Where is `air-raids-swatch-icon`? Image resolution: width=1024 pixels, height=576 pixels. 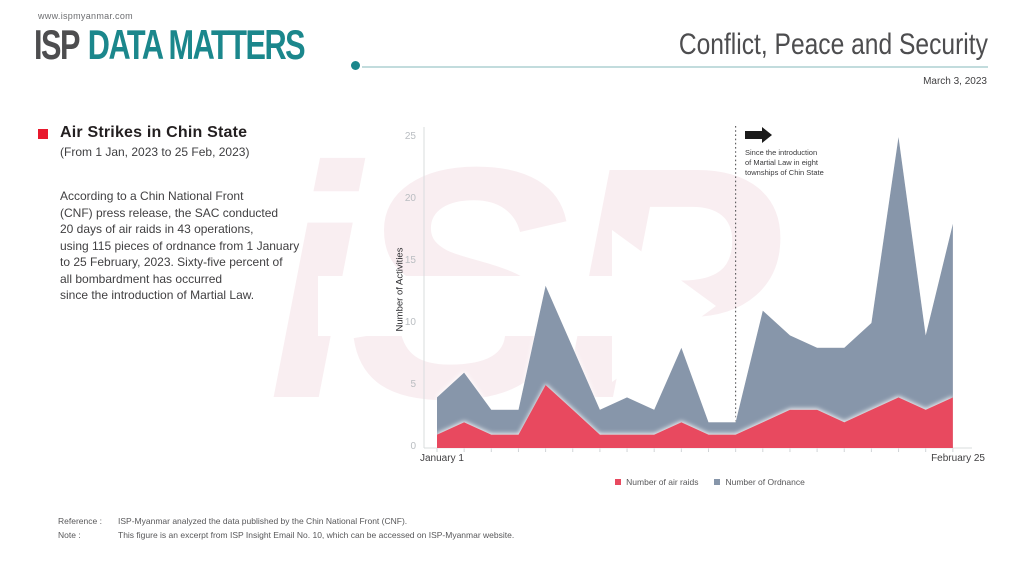 air-raids-swatch-icon is located at coordinates (618, 482).